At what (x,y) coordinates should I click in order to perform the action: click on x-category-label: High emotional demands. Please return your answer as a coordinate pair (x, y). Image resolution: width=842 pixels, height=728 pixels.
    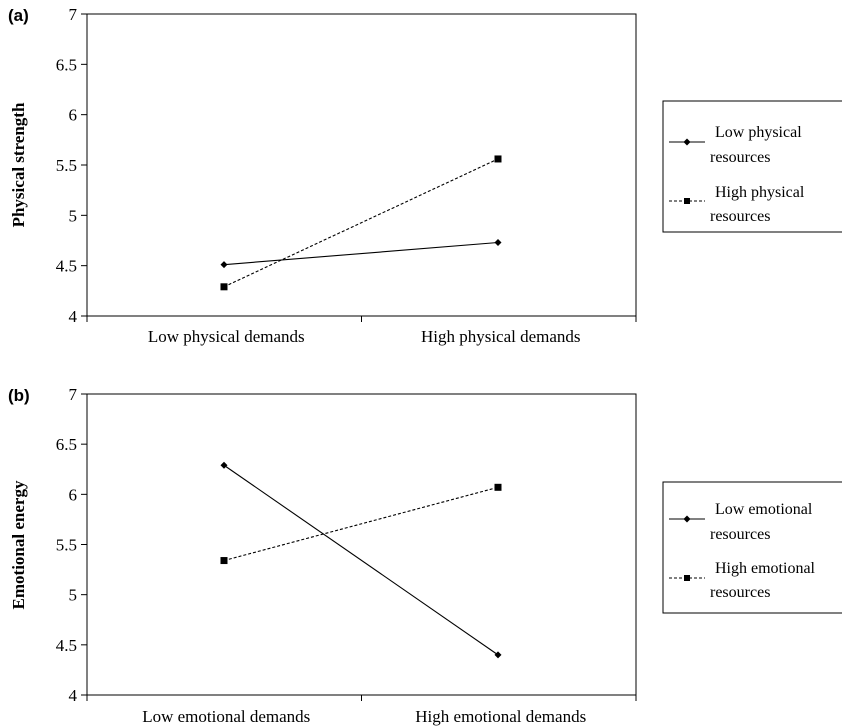
    Looking at the image, I should click on (500, 716).